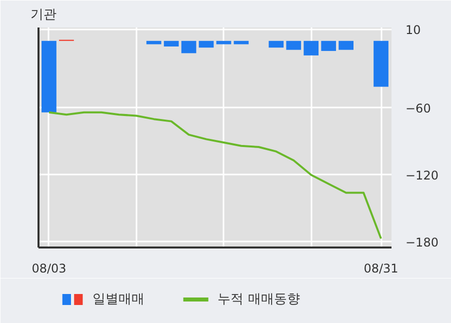  Describe the element at coordinates (43, 15) in the screenshot. I see `chart-title: 기관` at that location.